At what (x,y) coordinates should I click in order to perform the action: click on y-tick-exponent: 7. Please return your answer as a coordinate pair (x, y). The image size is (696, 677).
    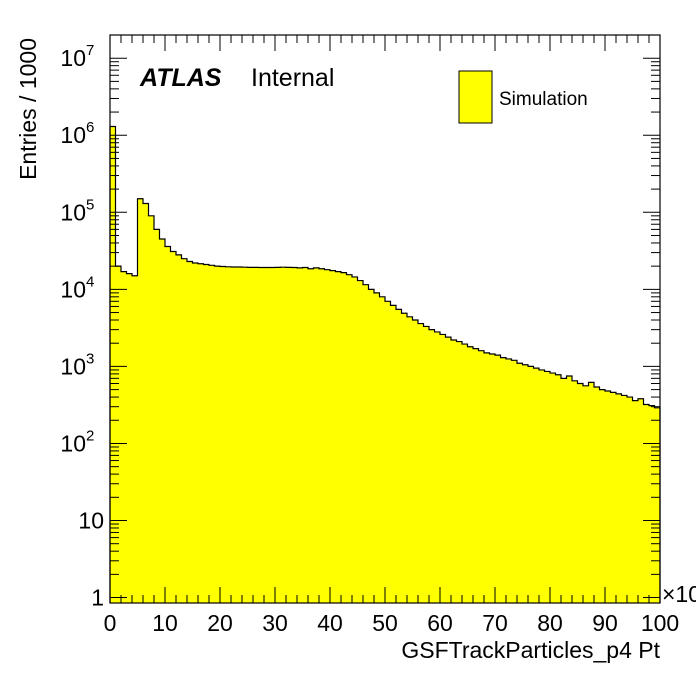
    Looking at the image, I should click on (90, 50).